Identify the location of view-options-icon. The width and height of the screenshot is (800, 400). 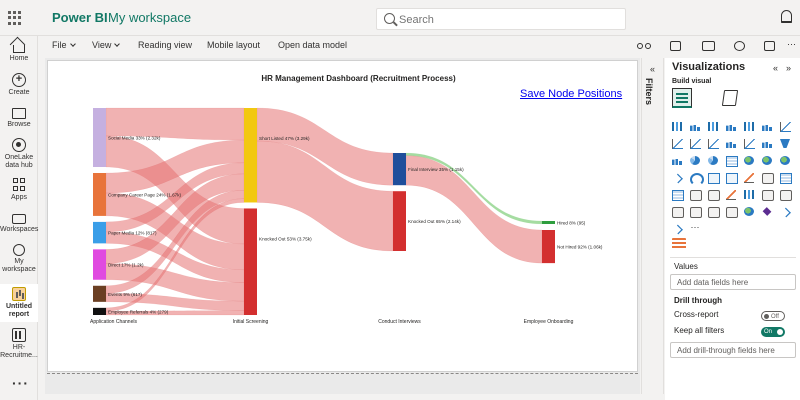
(708, 46).